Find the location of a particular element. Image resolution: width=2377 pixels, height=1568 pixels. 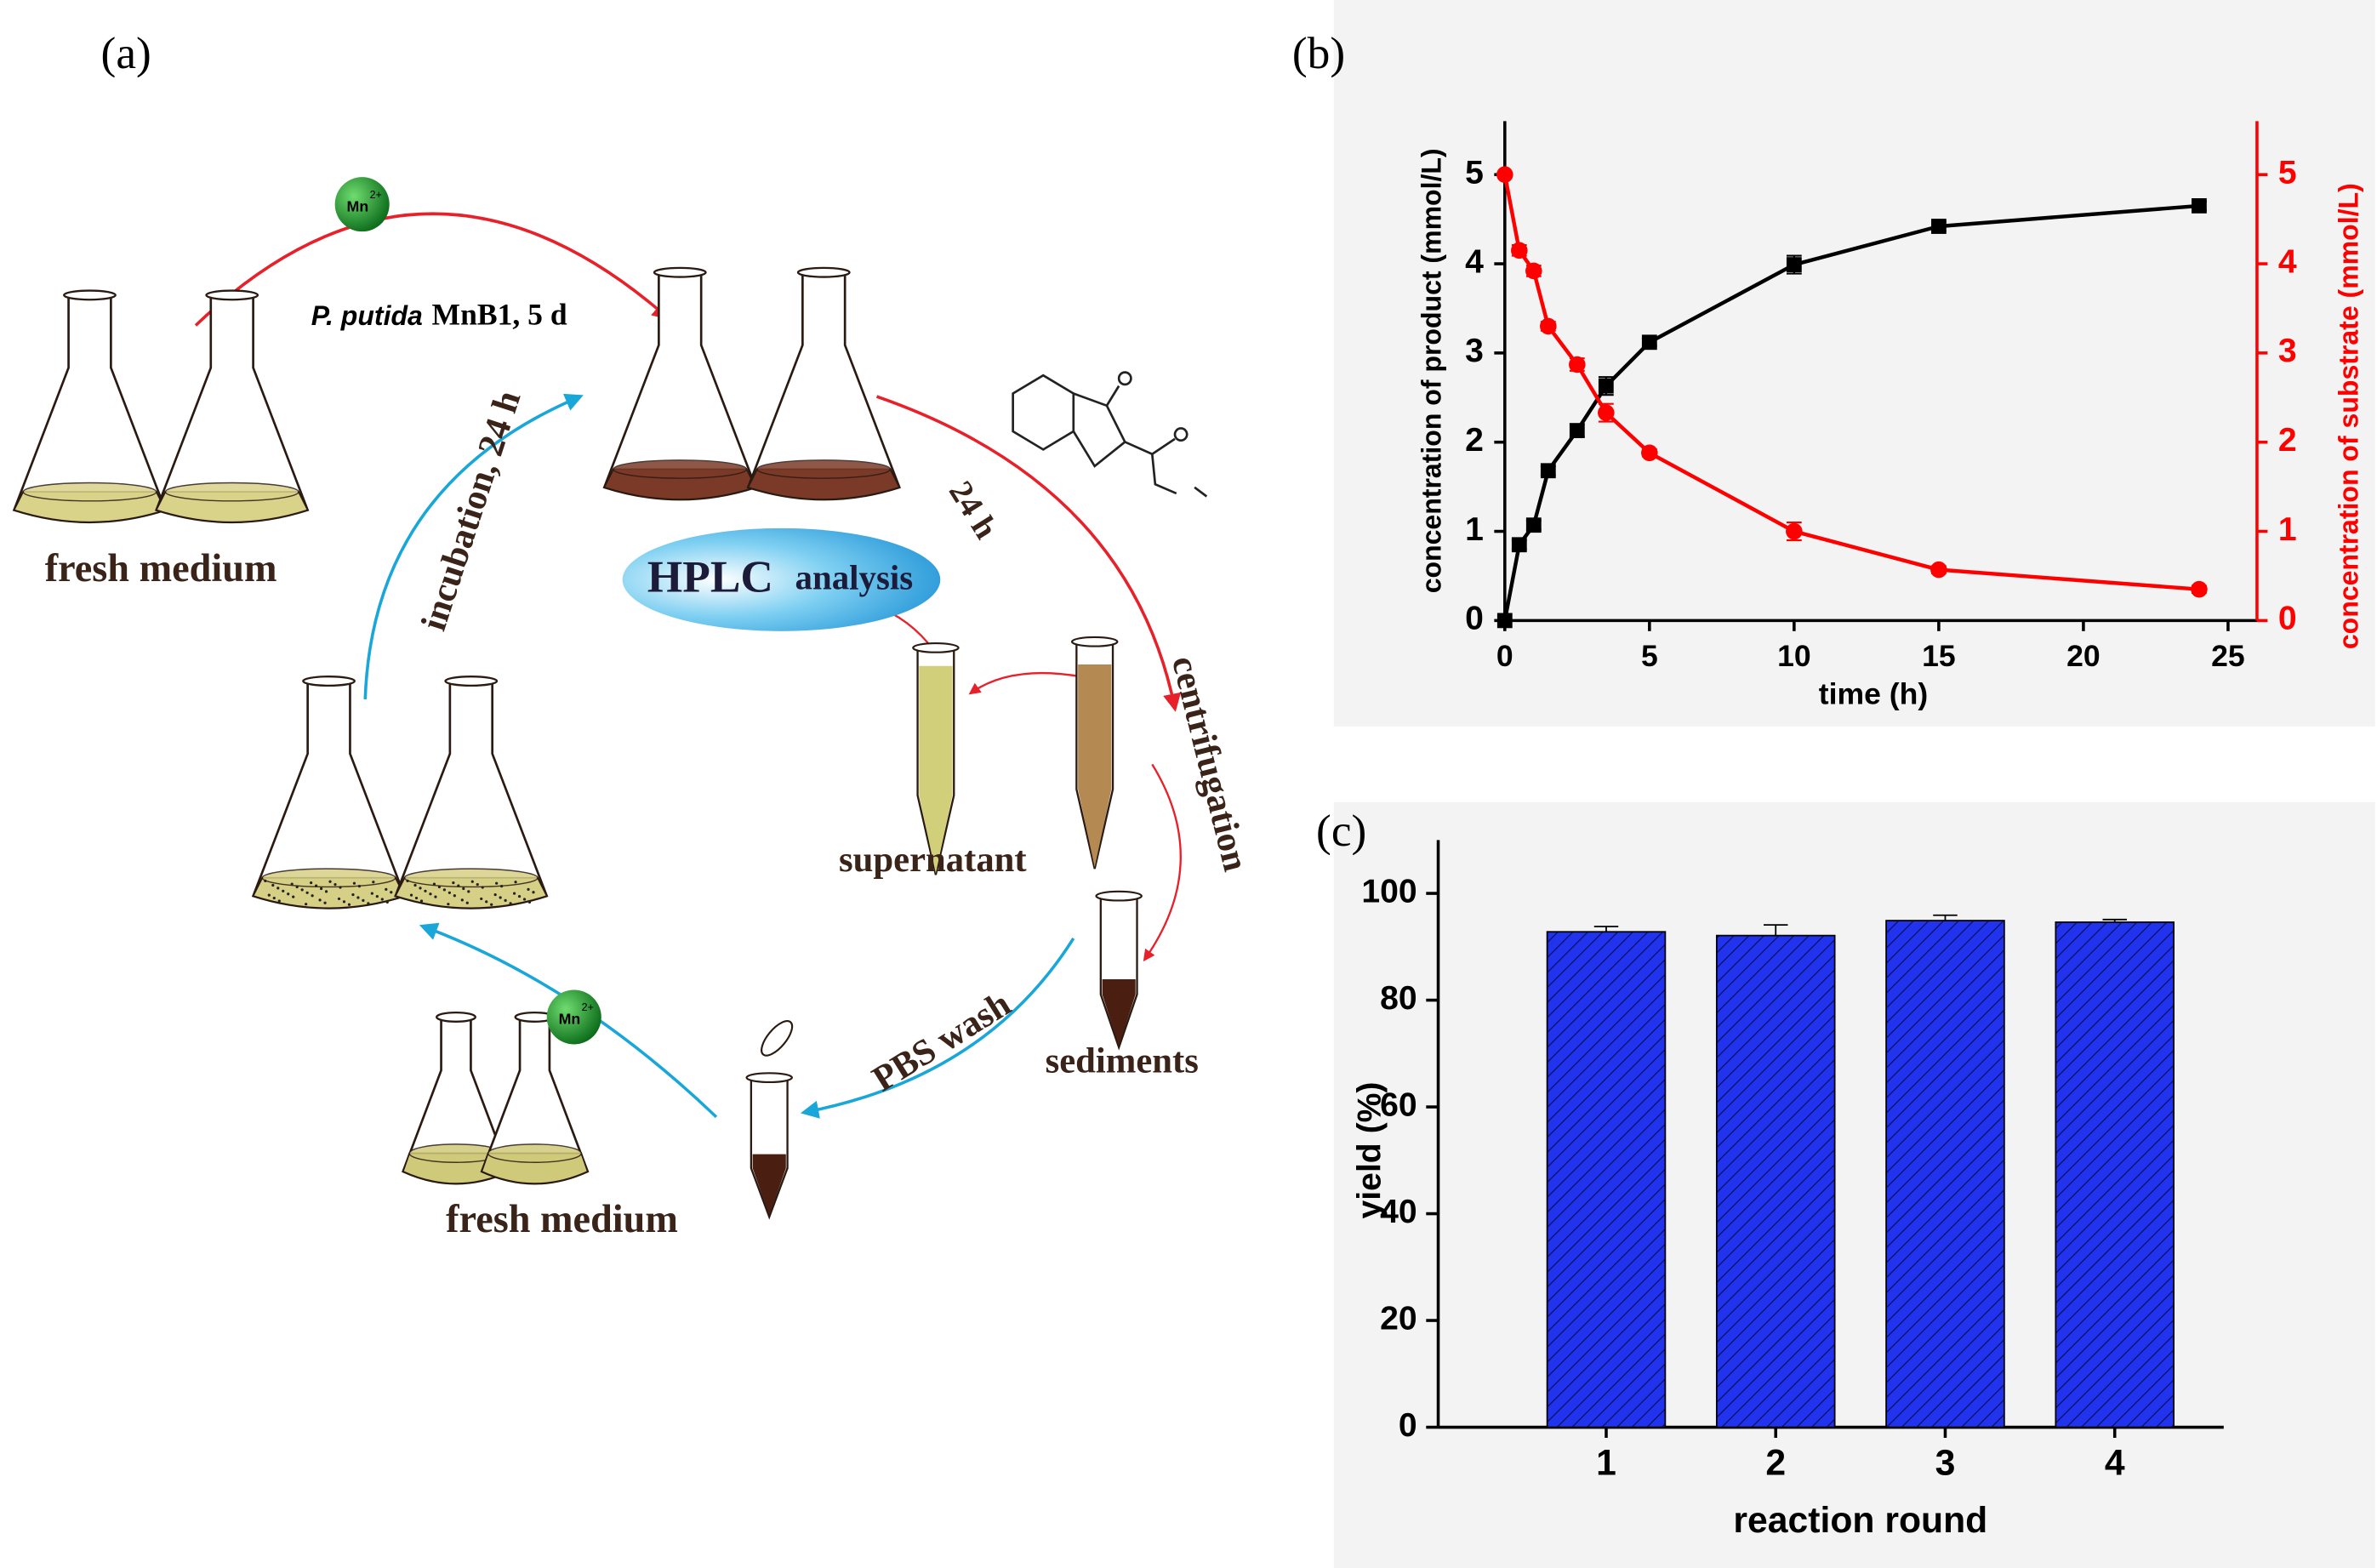

y-tick-label: 0 is located at coordinates (1408, 1425).